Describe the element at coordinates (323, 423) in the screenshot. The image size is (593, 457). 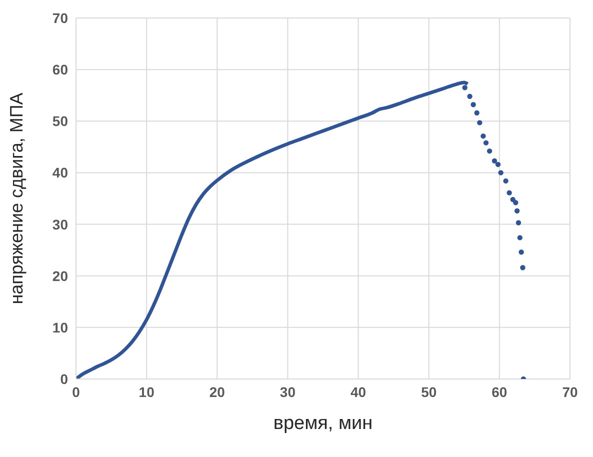
I see `x-axis-title: время, мин` at that location.